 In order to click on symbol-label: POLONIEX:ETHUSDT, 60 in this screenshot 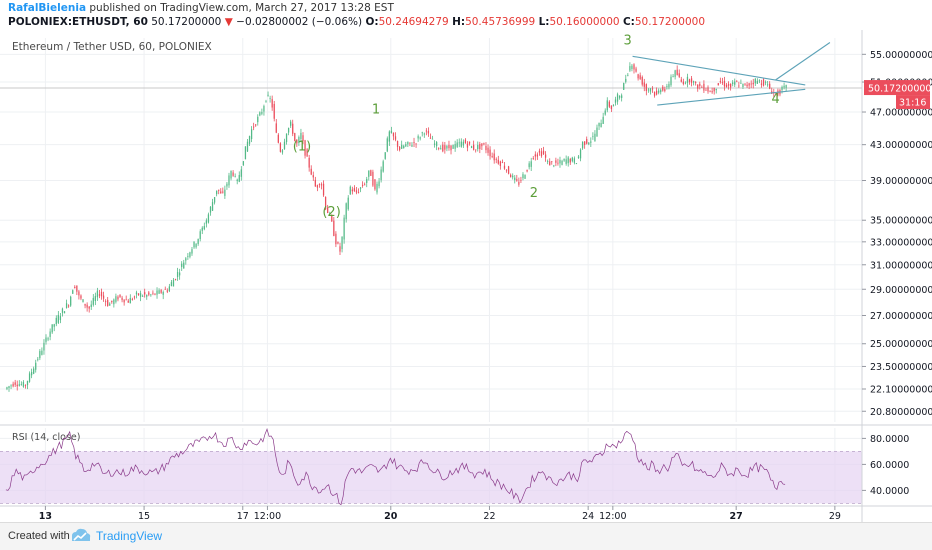, I will do `click(78, 22)`.